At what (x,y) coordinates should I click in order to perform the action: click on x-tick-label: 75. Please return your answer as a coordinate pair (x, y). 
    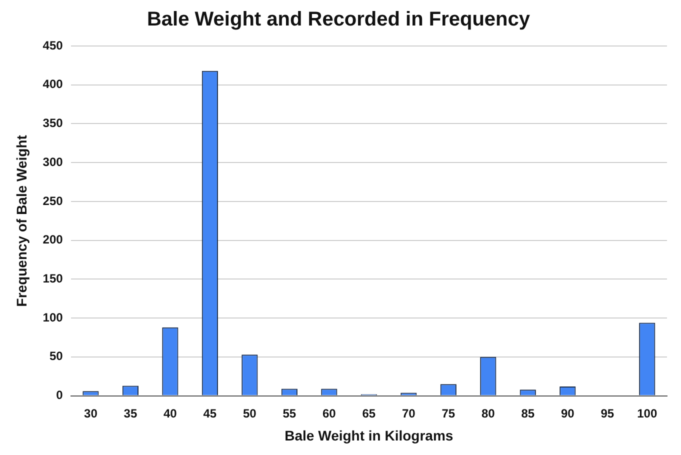
    Looking at the image, I should click on (449, 413).